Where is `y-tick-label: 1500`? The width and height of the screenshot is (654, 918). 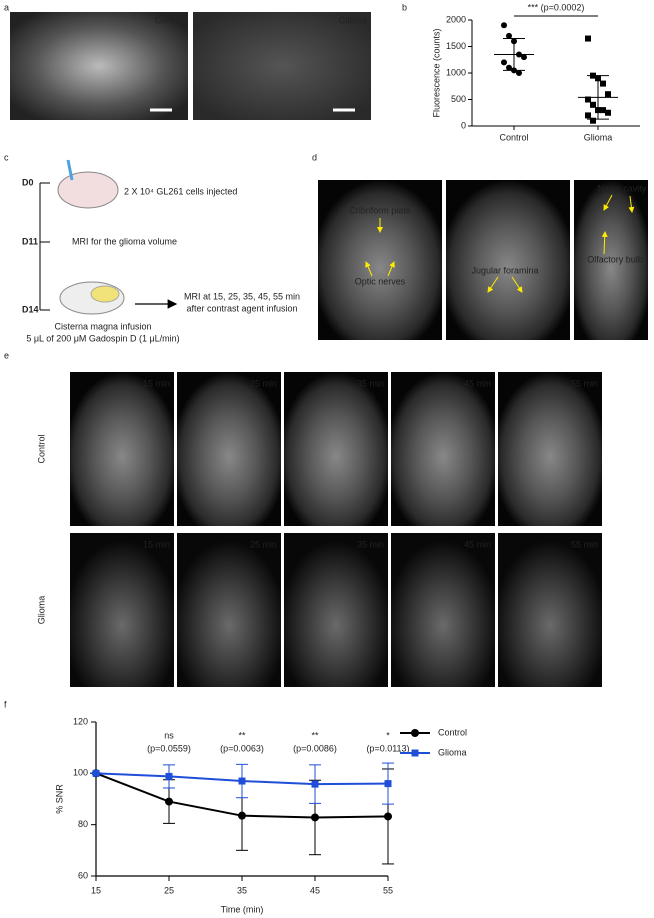
y-tick-label: 1500 is located at coordinates (456, 46).